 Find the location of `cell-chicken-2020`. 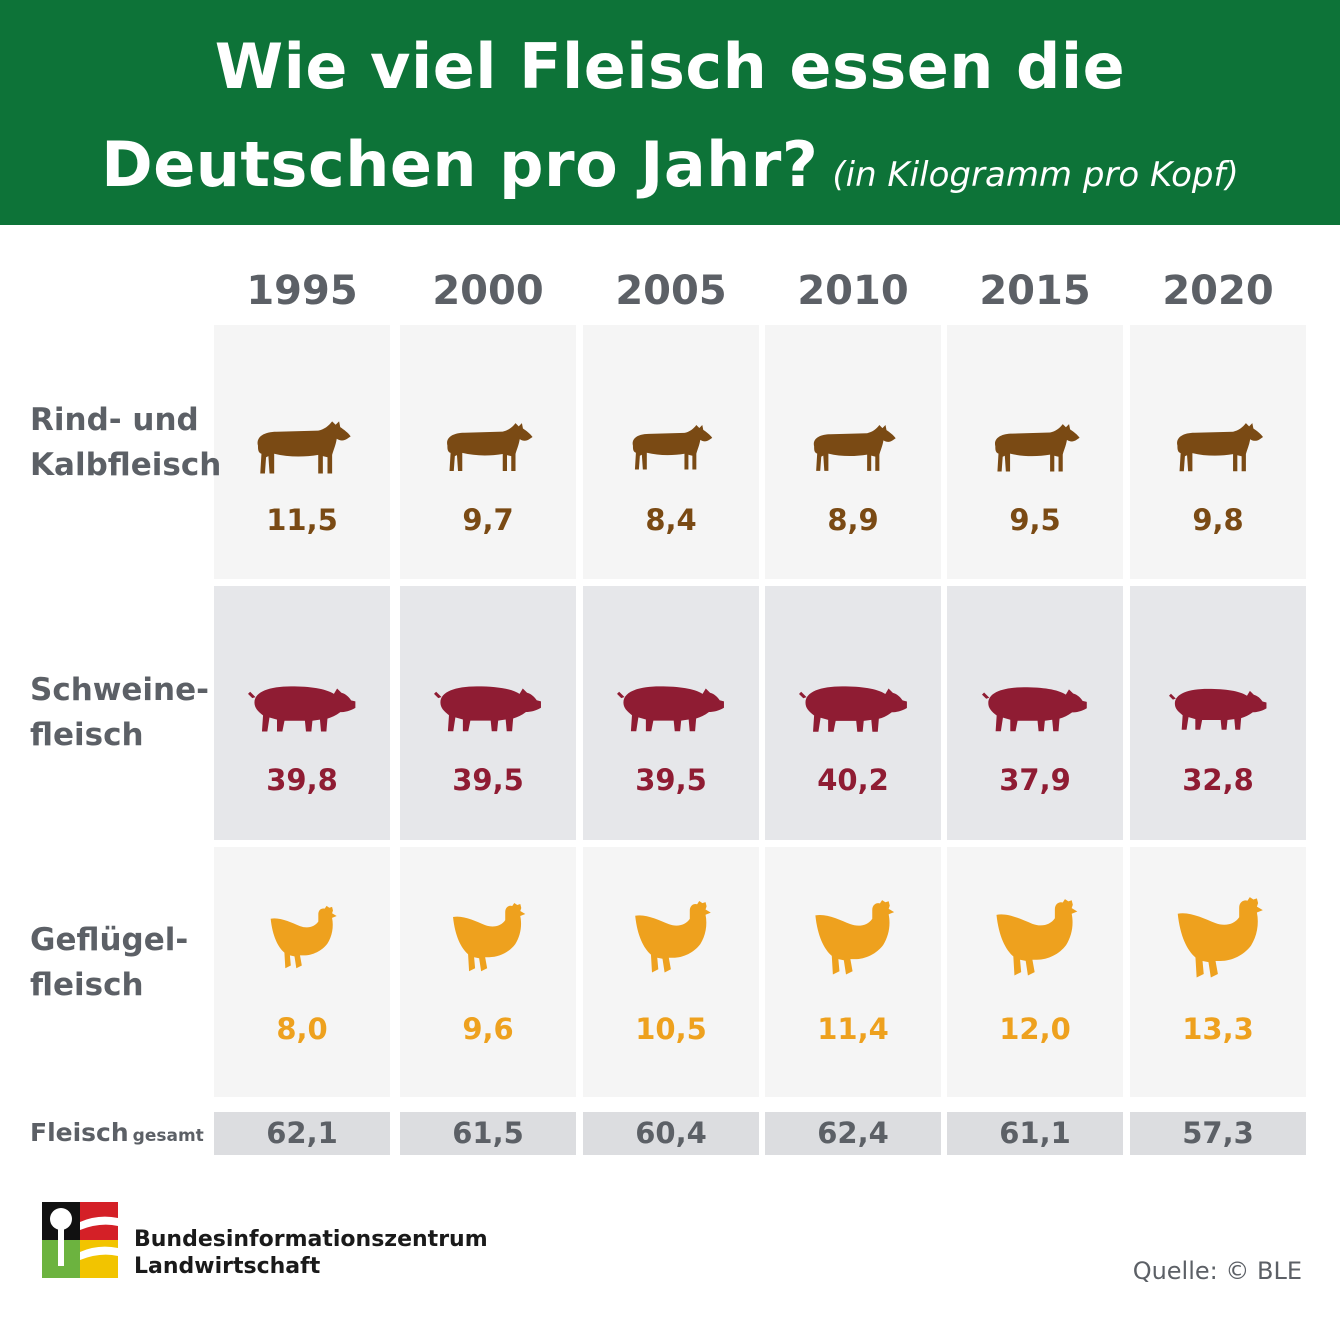

cell-chicken-2020 is located at coordinates (1218, 972).